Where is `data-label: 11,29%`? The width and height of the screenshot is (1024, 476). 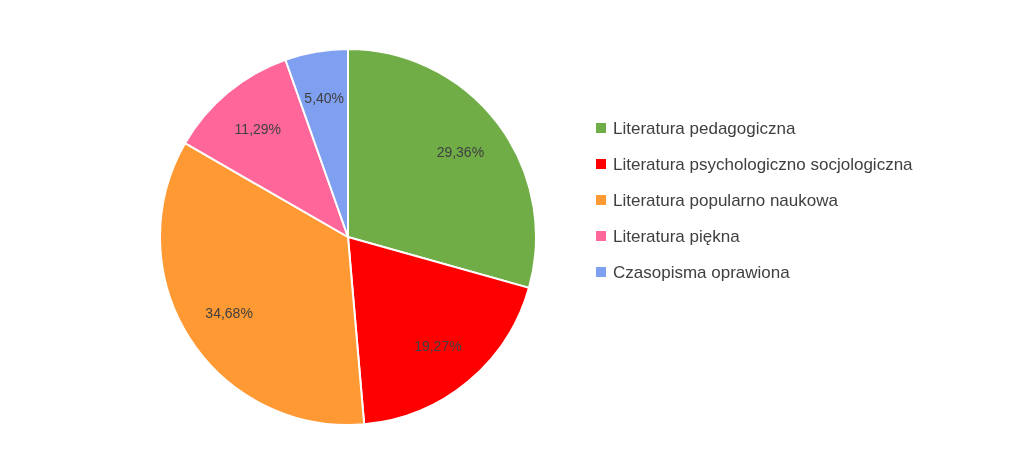 data-label: 11,29% is located at coordinates (258, 128).